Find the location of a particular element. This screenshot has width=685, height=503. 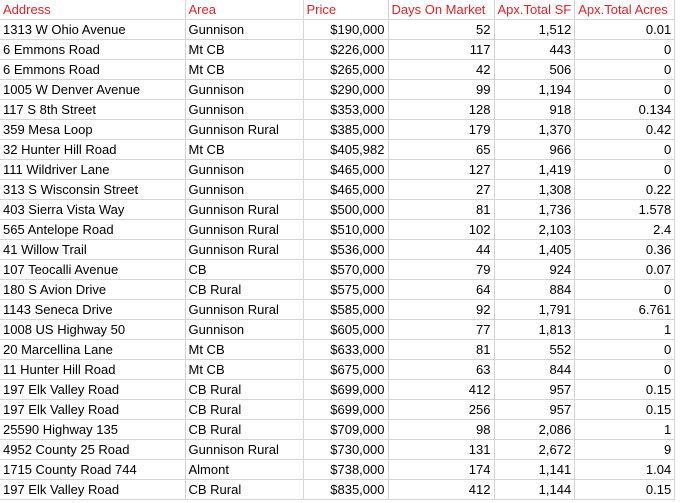

header-total-acres: Apx.Total Acres is located at coordinates (625, 10).